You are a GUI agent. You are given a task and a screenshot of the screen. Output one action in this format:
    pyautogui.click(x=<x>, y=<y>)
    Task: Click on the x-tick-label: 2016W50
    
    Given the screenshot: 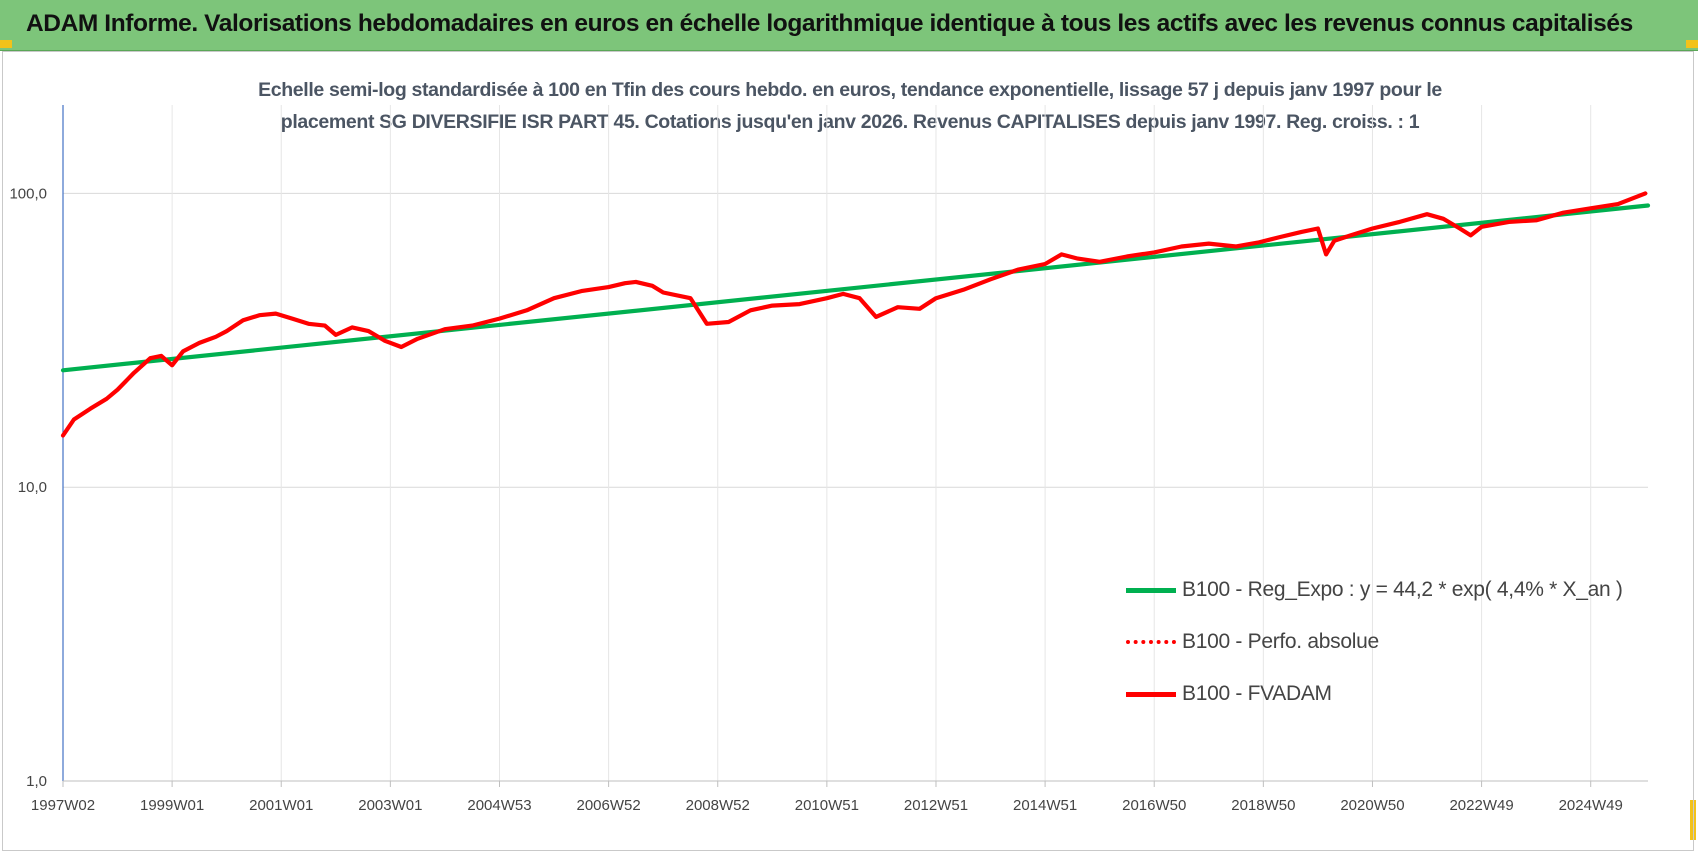 What is the action you would take?
    pyautogui.click(x=1154, y=805)
    